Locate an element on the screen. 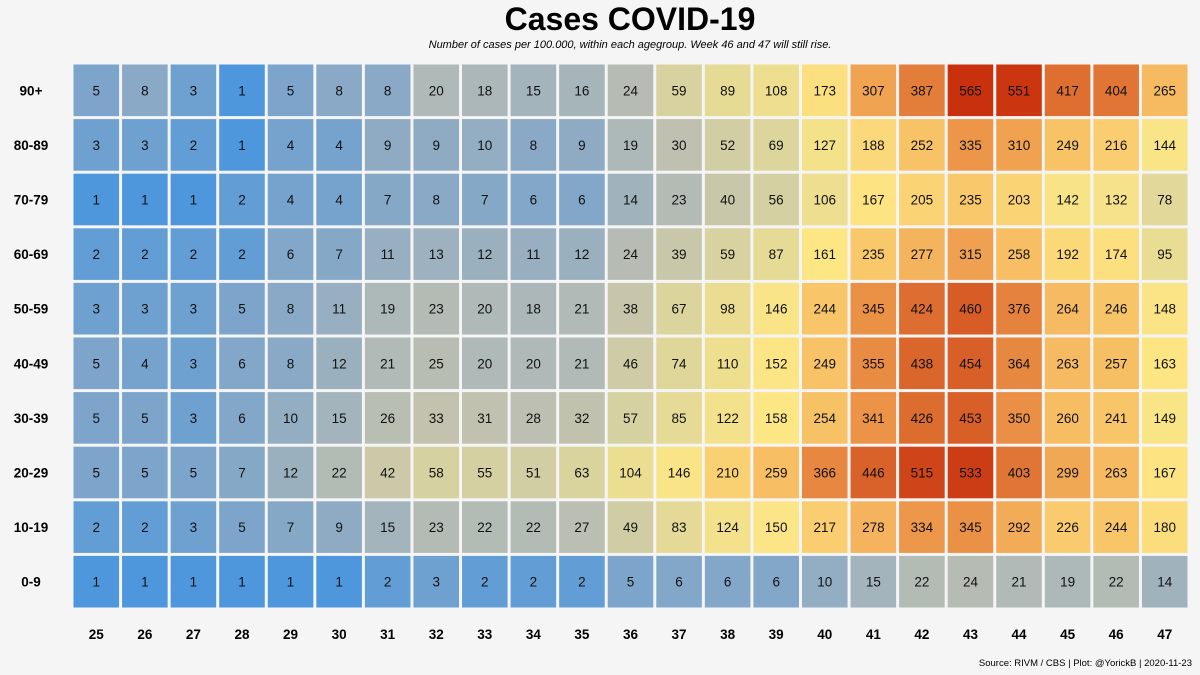 The height and width of the screenshot is (675, 1200). x-tick-label-week-33: 33 is located at coordinates (485, 634).